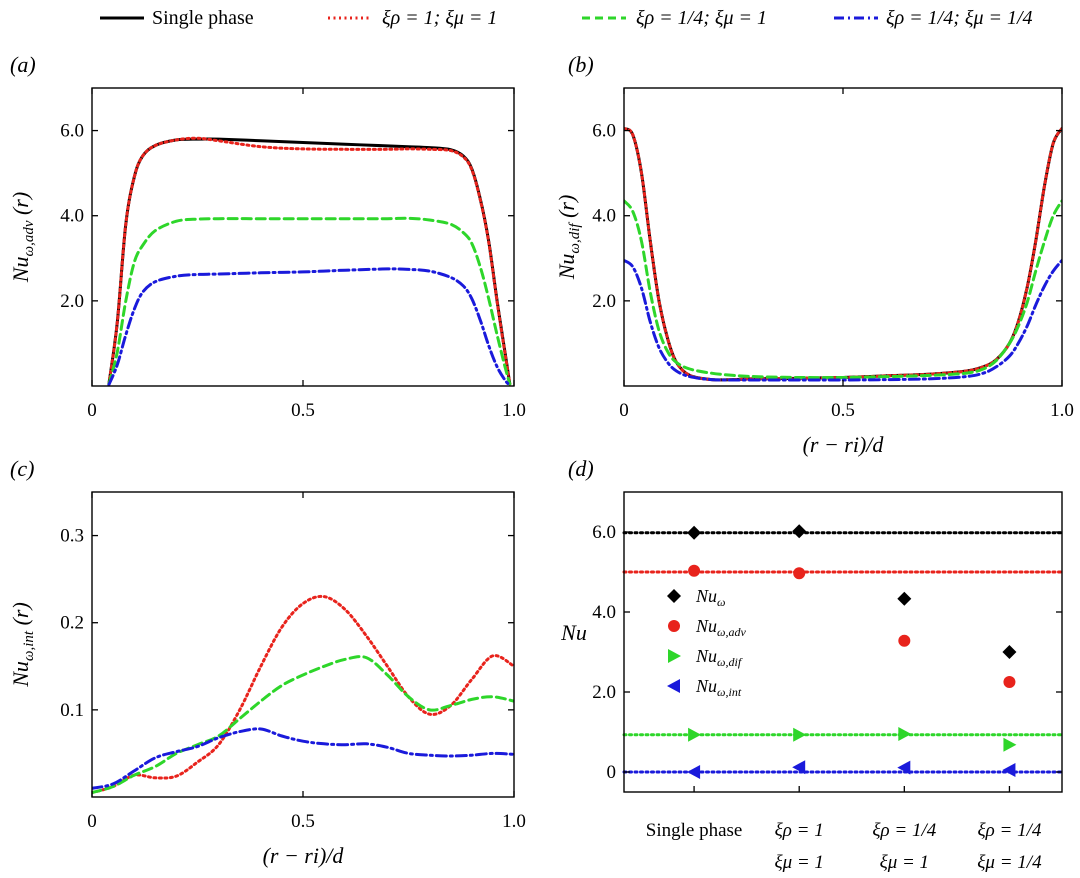  Describe the element at coordinates (22, 468) in the screenshot. I see `panel-tag: (c)` at that location.